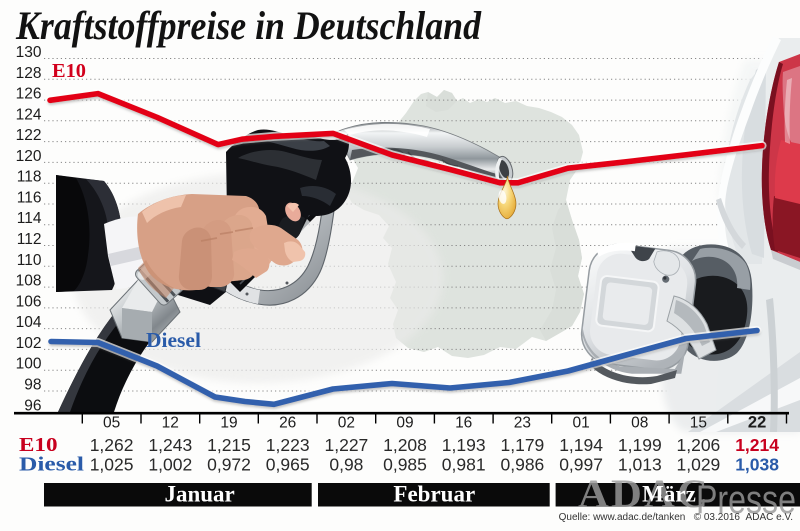  What do you see at coordinates (640, 465) in the screenshot?
I see `svg-text: 1,013` at bounding box center [640, 465].